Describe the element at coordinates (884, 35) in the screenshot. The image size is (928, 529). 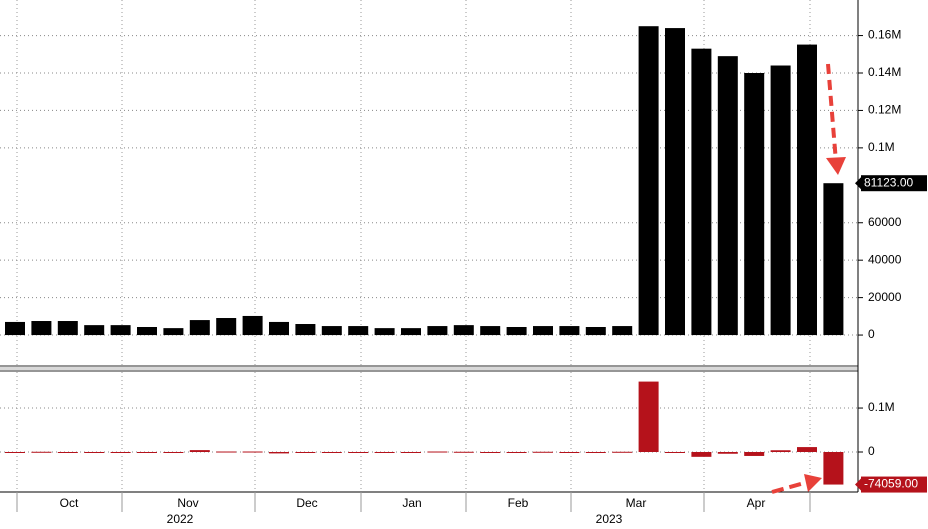
I see `y-tick-label: 0.16M` at that location.